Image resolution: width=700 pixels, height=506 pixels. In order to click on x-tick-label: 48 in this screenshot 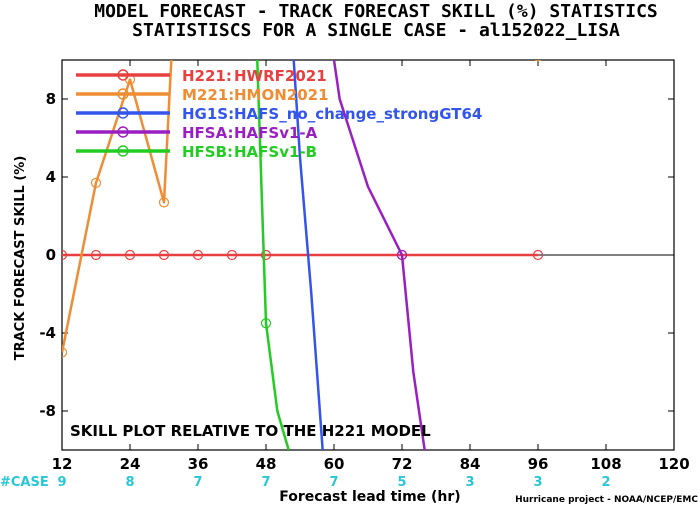, I will do `click(266, 464)`.